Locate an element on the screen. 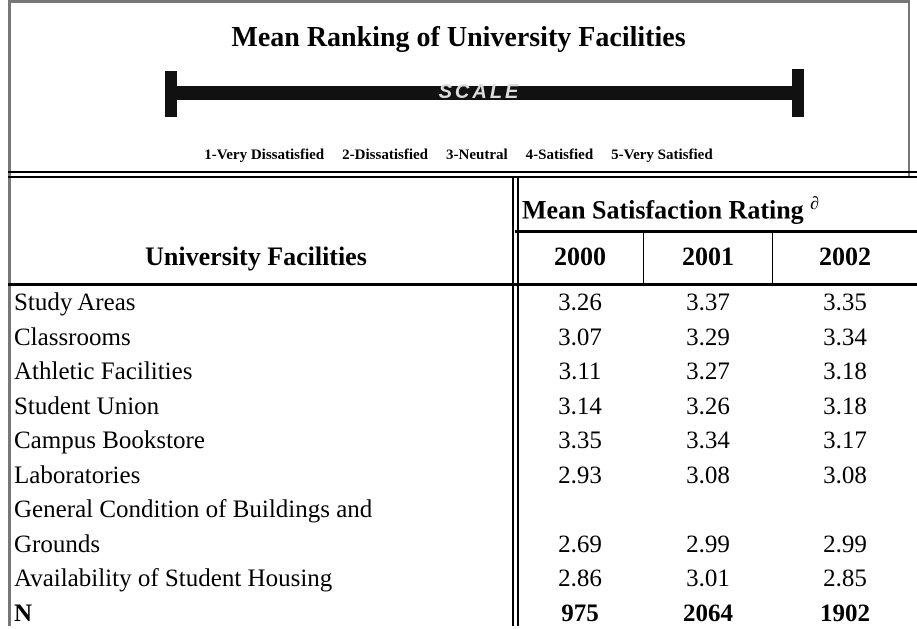 This screenshot has width=917, height=629. total-value: 1902 is located at coordinates (845, 613).